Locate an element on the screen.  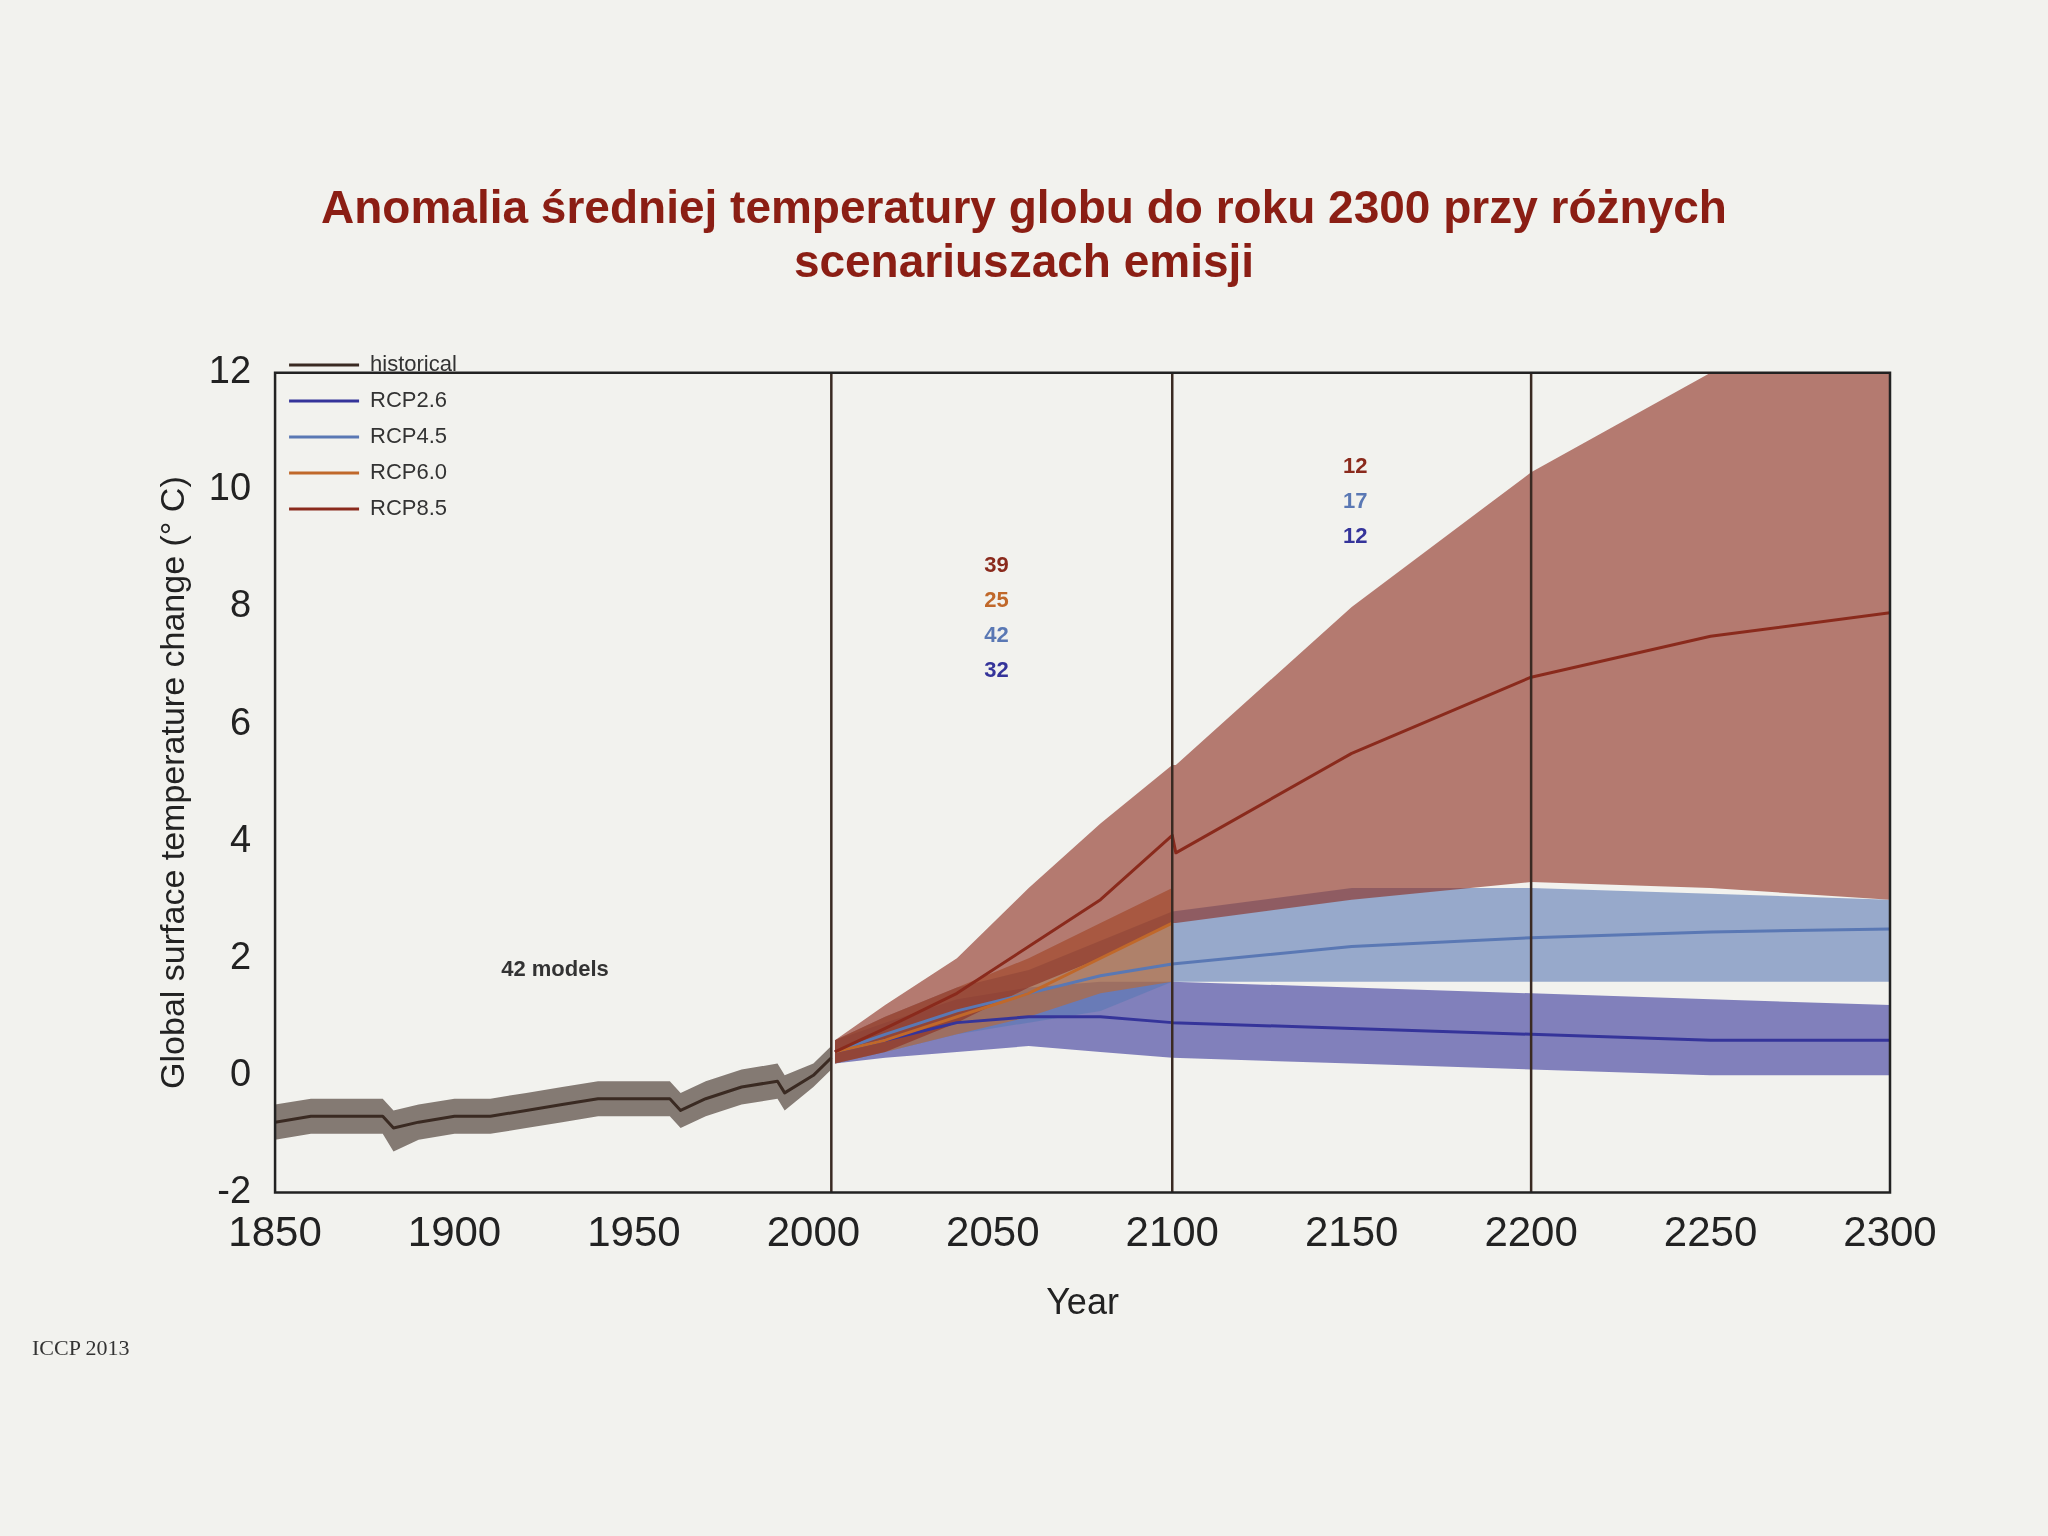
y-axis-title: Global surface temperature change (° C) is located at coordinates (171, 782).